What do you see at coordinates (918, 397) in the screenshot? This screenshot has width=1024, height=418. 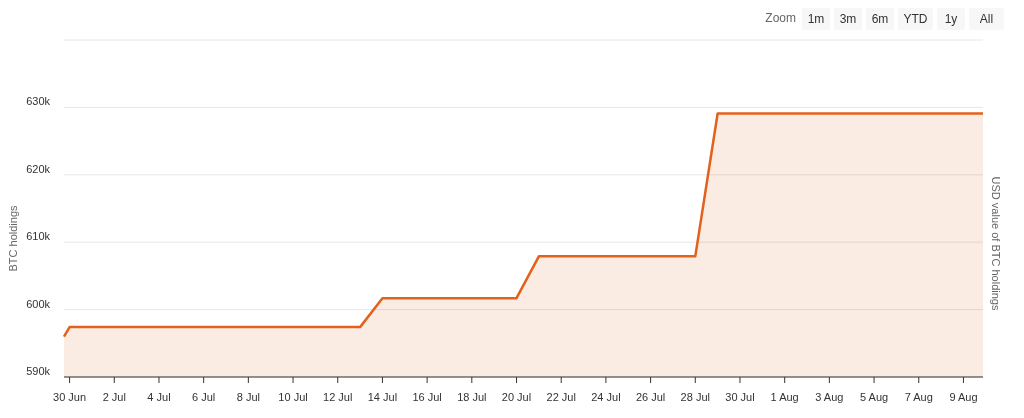 I see `x-tick-label: 7 Aug` at bounding box center [918, 397].